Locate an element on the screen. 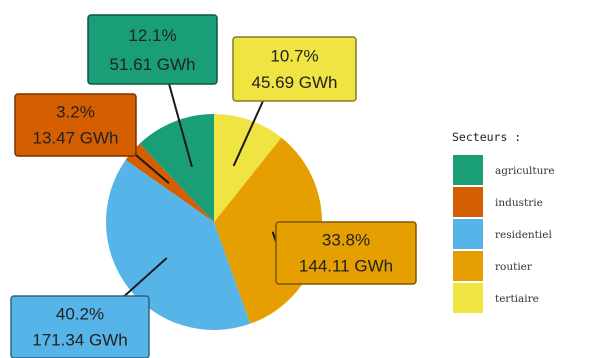 Image resolution: width=592 pixels, height=358 pixels. slice-label-box-agriculture is located at coordinates (152, 49).